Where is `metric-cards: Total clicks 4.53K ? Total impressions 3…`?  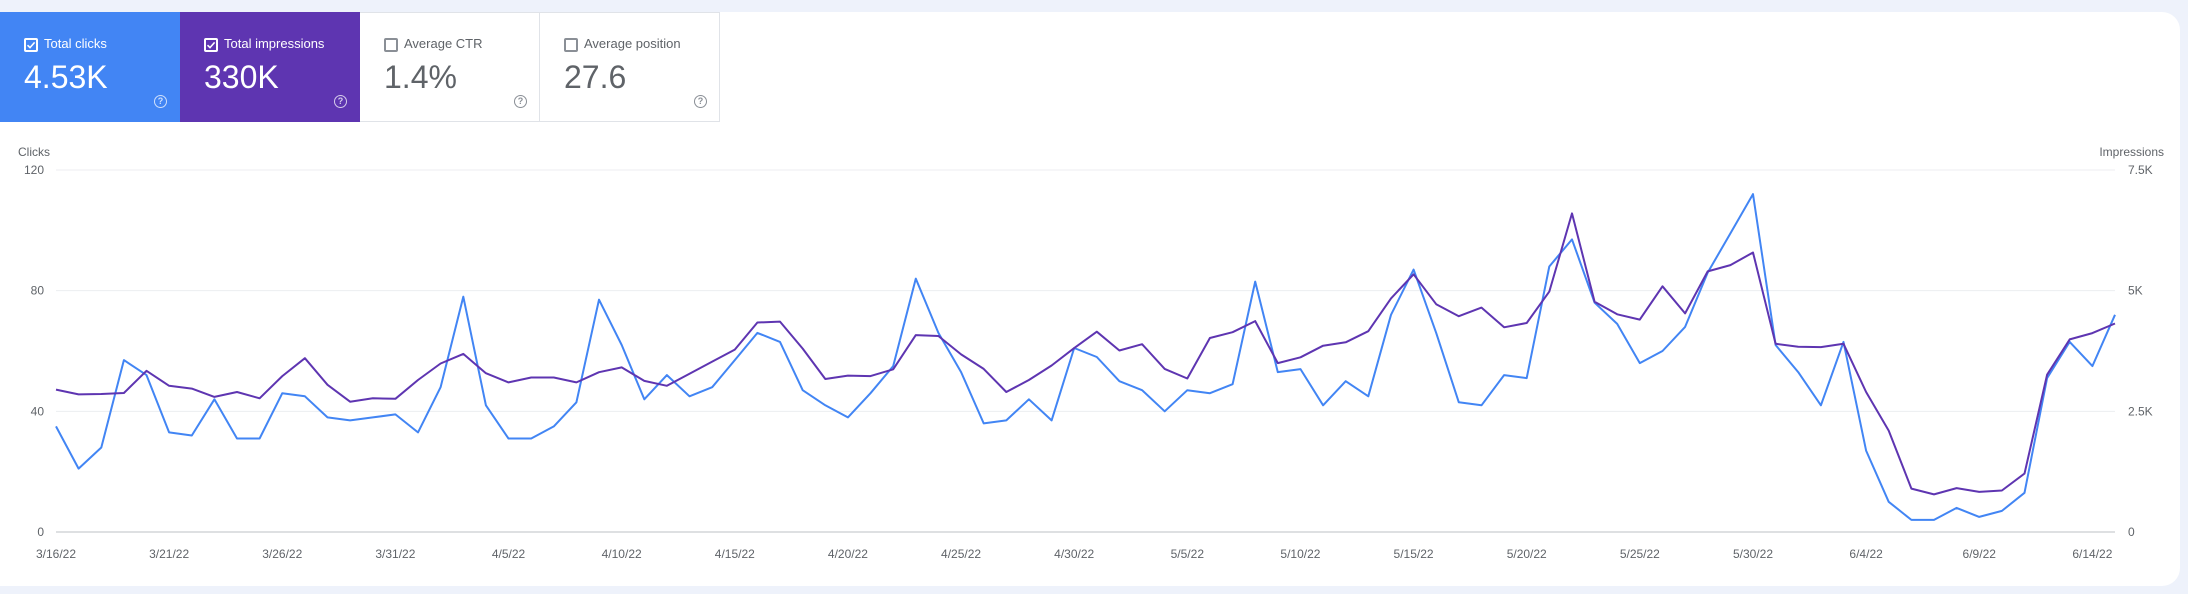 metric-cards: Total clicks 4.53K ? Total impressions 3… is located at coordinates (360, 67).